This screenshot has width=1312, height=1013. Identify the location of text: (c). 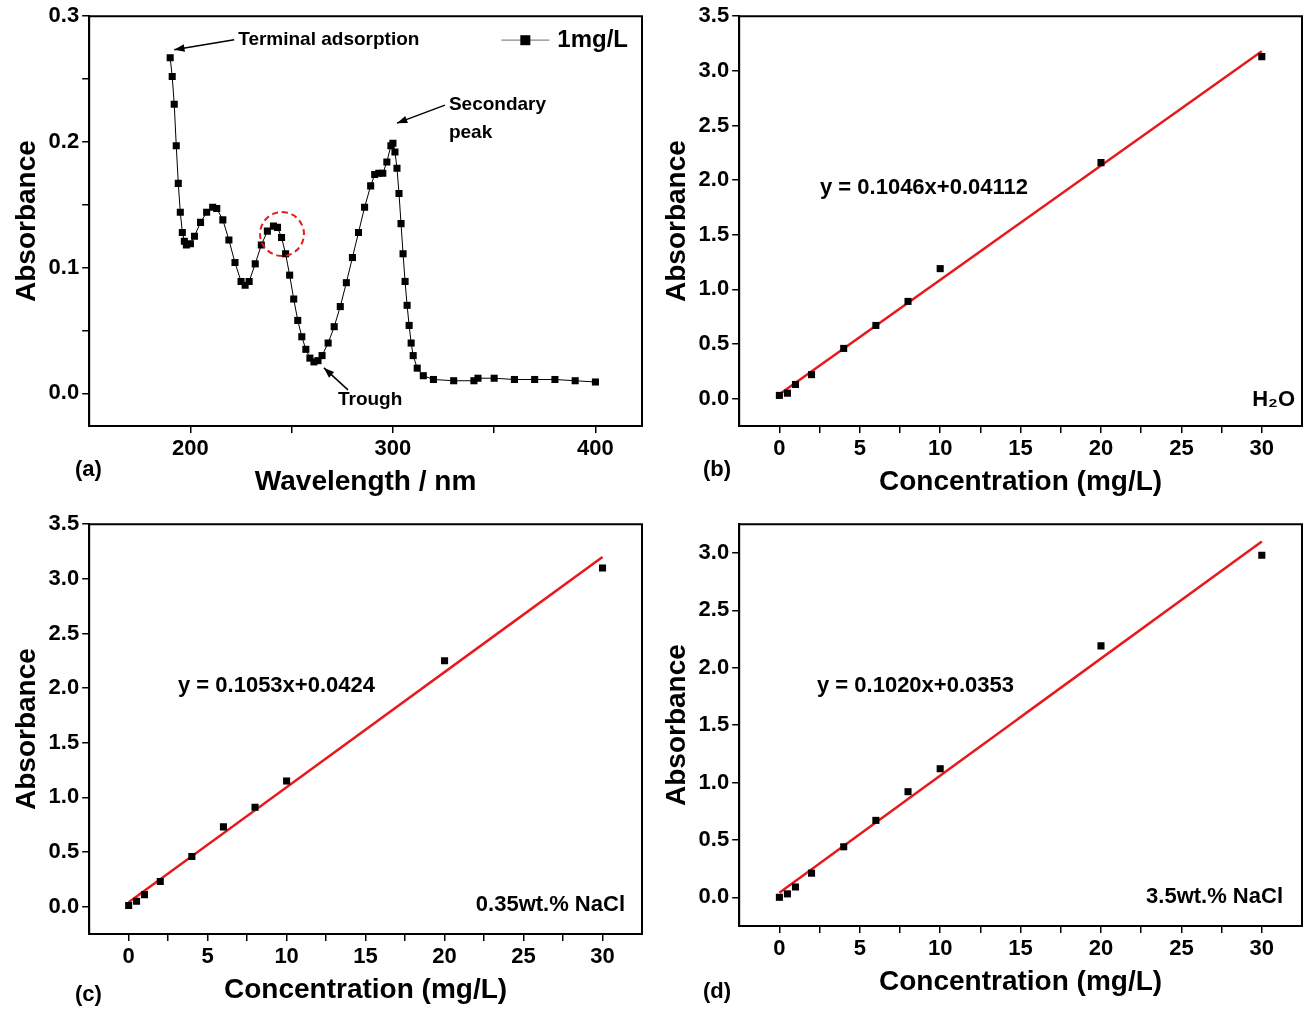
(88, 994).